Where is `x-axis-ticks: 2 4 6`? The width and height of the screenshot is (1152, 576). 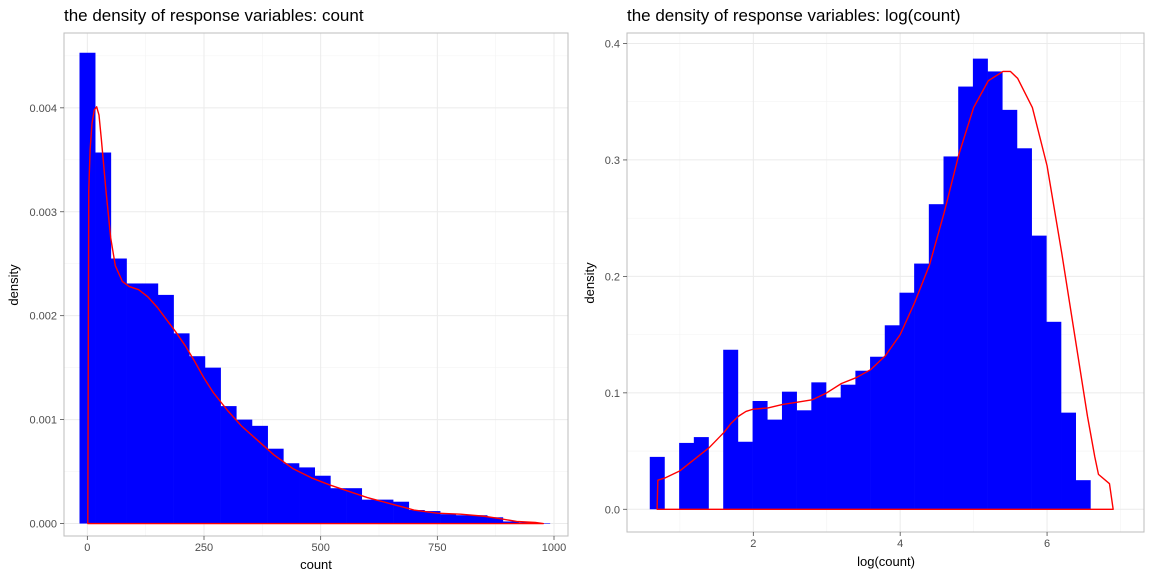 x-axis-ticks: 2 4 6 is located at coordinates (900, 541).